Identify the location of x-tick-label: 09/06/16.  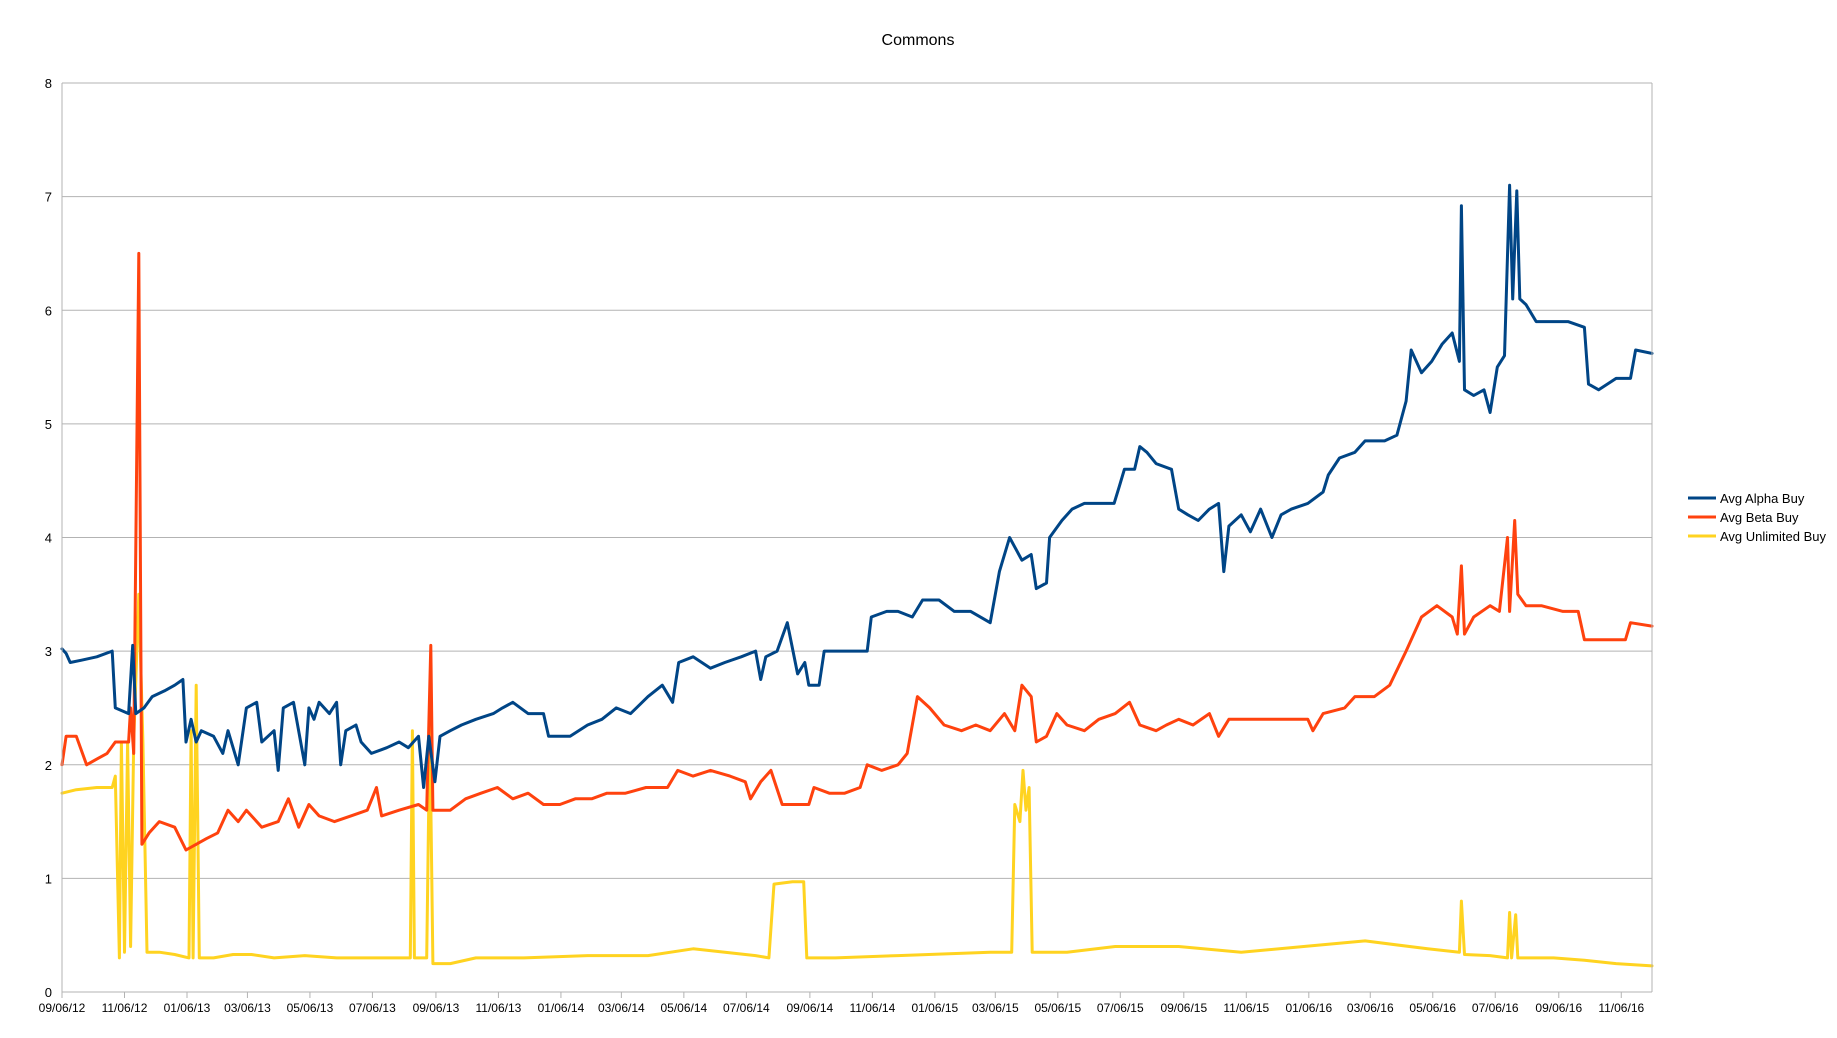
(1558, 1008).